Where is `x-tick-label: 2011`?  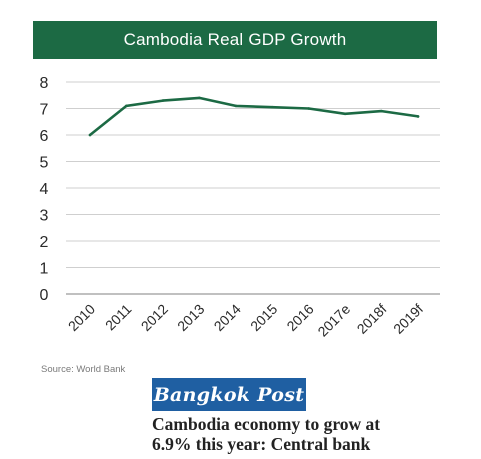
x-tick-label: 2011 is located at coordinates (118, 317).